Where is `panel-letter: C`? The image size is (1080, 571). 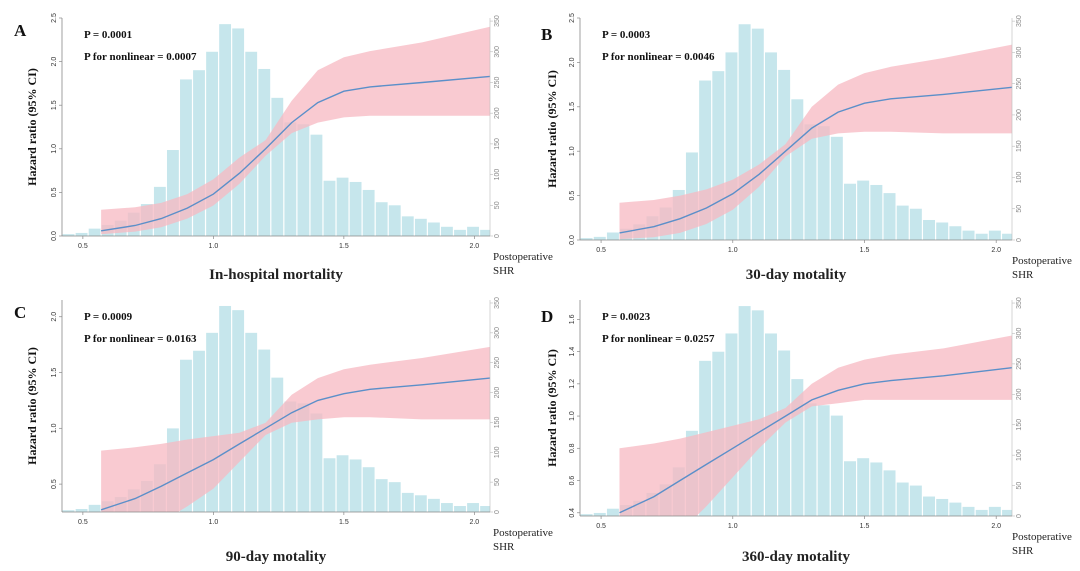 panel-letter: C is located at coordinates (20, 312).